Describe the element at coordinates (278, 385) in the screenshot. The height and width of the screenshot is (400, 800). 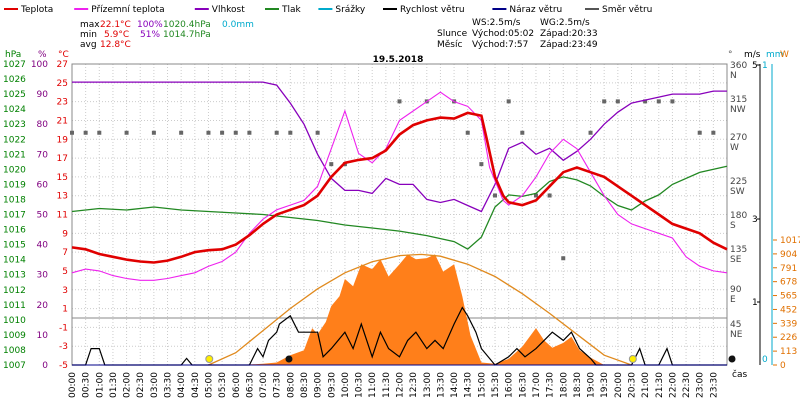
I see `tick-x: 07:30` at that location.